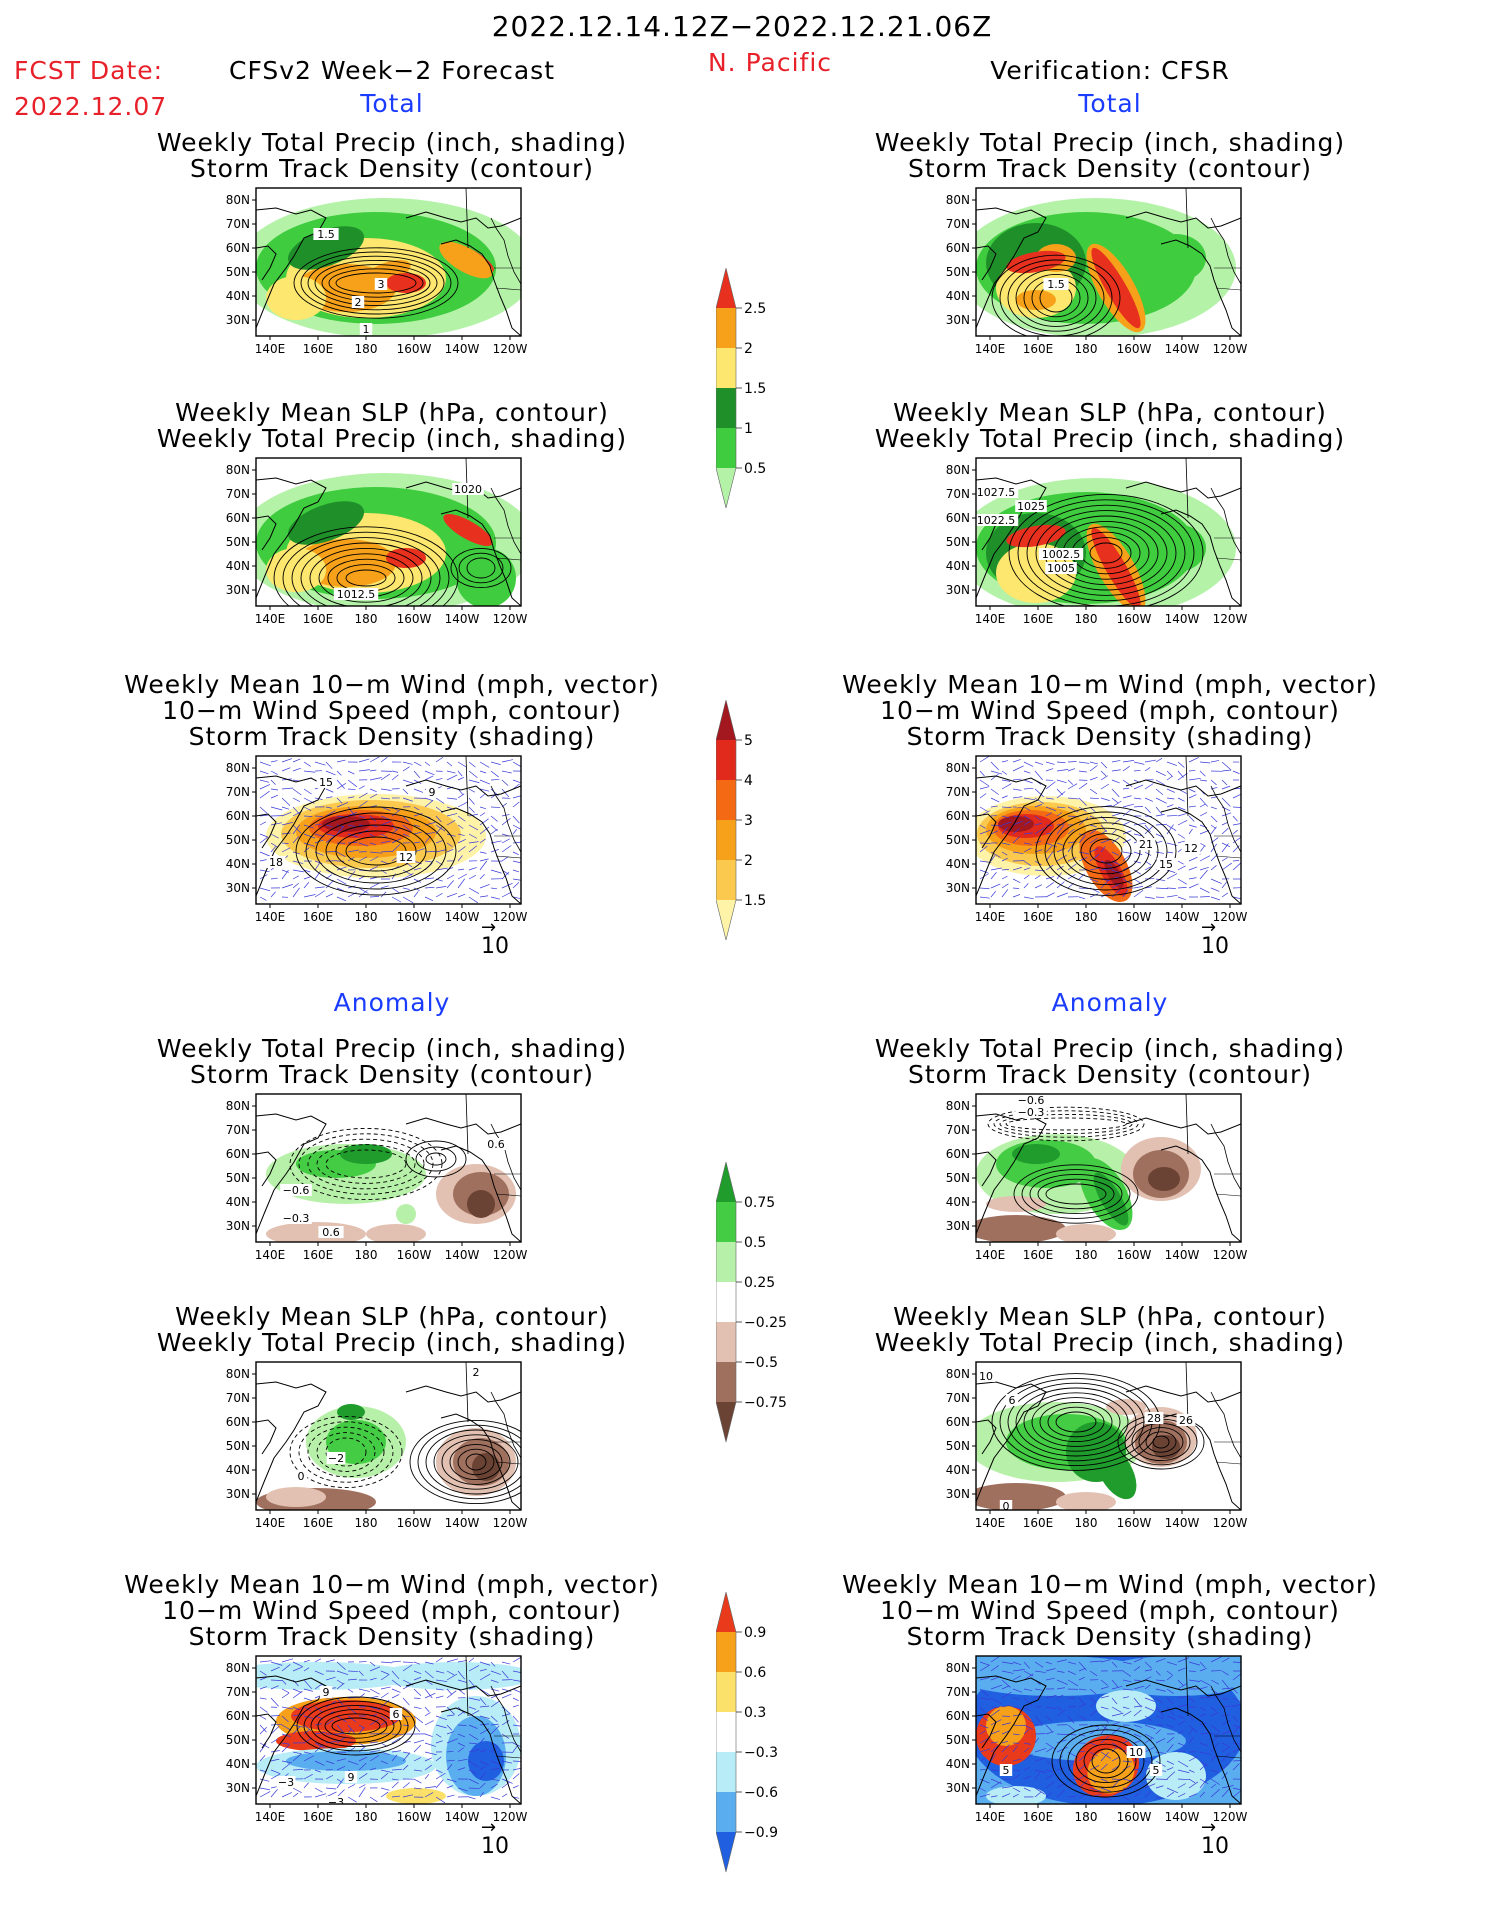 The image size is (1487, 1925). What do you see at coordinates (1110, 103) in the screenshot?
I see `ver-total-section: Total` at bounding box center [1110, 103].